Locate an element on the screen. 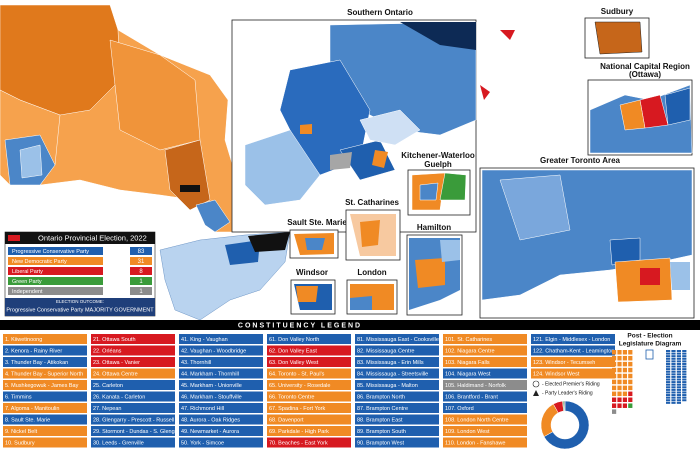  party-seats: 83 is located at coordinates (141, 252).